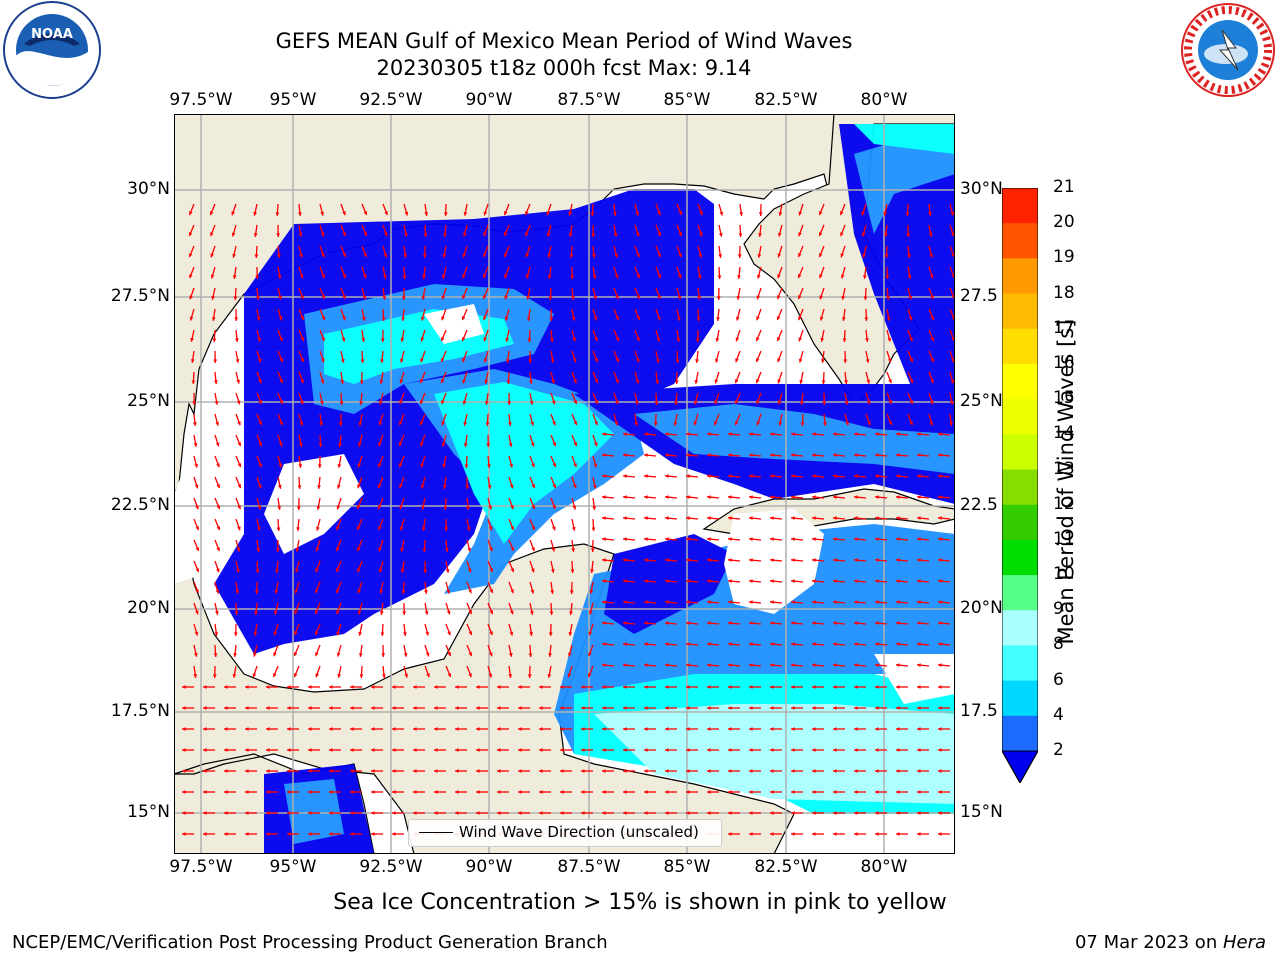  What do you see at coordinates (140, 505) in the screenshot?
I see `lat-tick-left: 22.5°N` at bounding box center [140, 505].